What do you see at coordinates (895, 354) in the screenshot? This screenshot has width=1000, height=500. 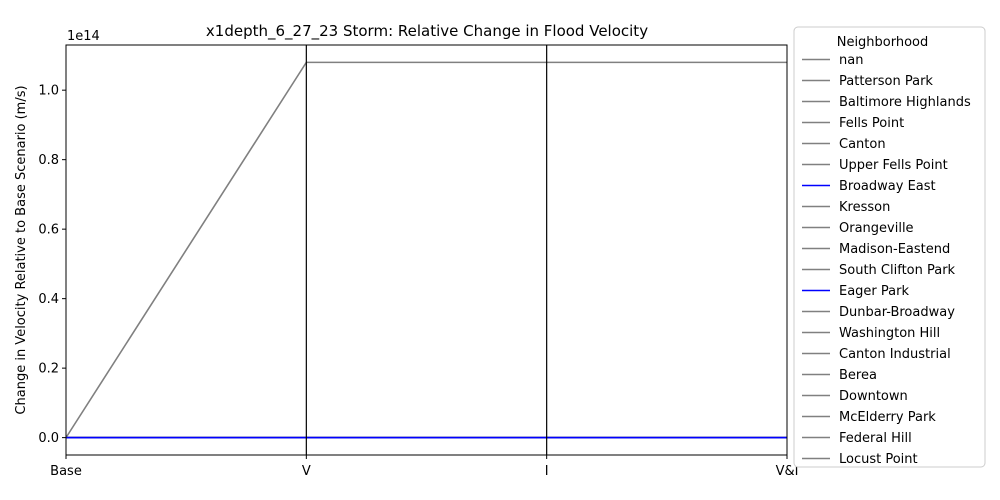 I see `legend-entry: Canton Industrial` at bounding box center [895, 354].